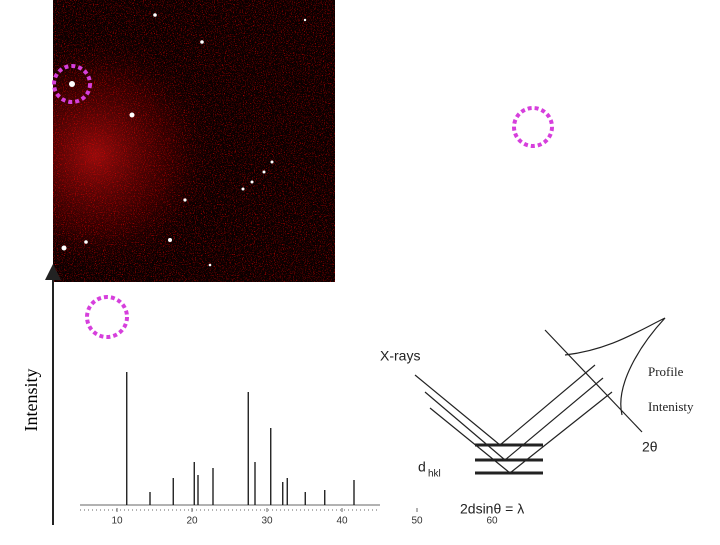 This screenshot has width=720, height=545. Describe the element at coordinates (400, 356) in the screenshot. I see `xrays-label: X-rays` at that location.